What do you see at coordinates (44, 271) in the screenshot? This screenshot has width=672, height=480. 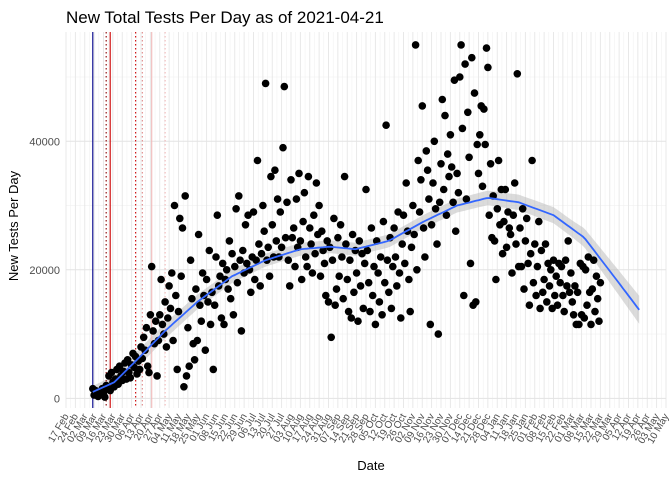 I see `y-tick-label: 20000` at bounding box center [44, 271].